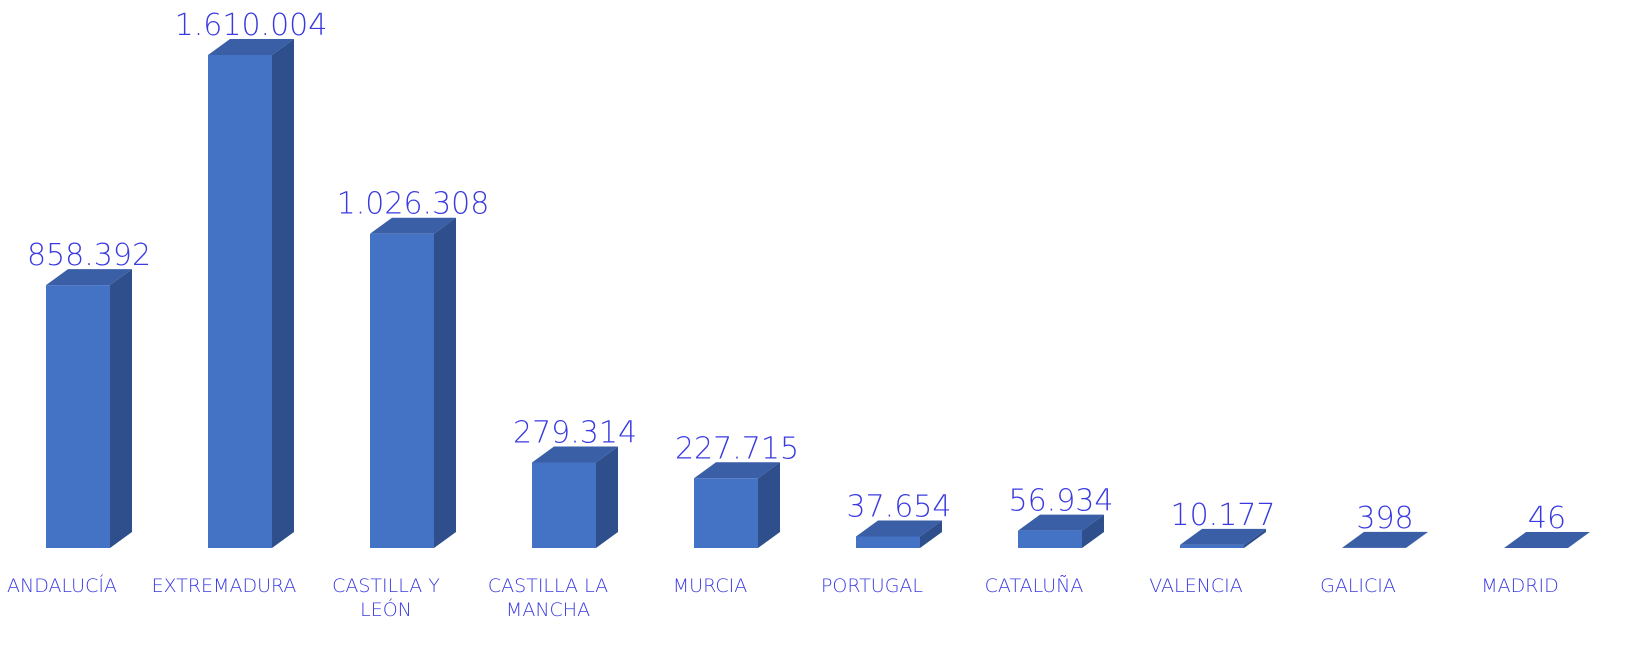 This screenshot has height=655, width=1648. I want to click on x-tick-label: VALENCIA, so click(1196, 586).